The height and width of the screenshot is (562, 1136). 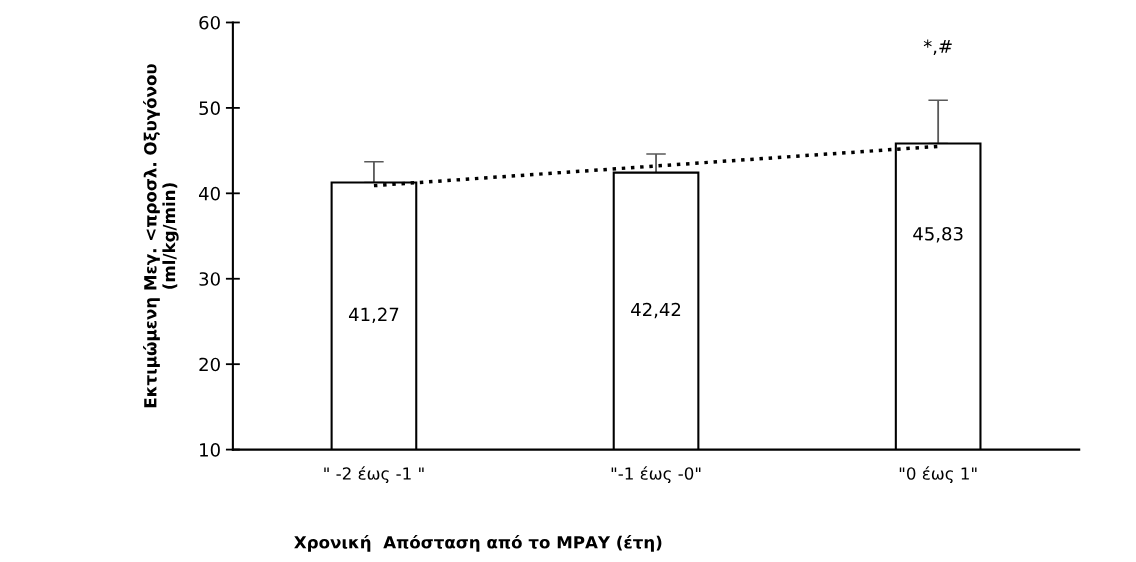 What do you see at coordinates (161, 236) in the screenshot?
I see `y-axis-title: Εκτιμώμενη Μεγ. <προσλ. Οξυγόνου (ml/kg/min)` at bounding box center [161, 236].